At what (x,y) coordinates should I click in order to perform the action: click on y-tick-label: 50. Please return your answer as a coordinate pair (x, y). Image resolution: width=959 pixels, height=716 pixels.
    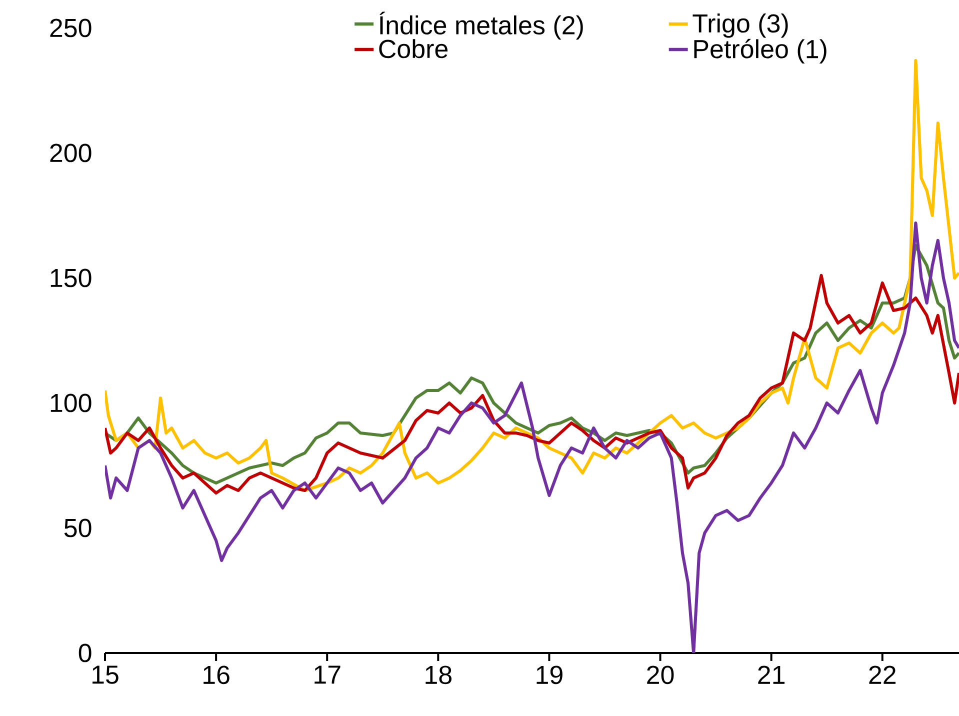
    Looking at the image, I should click on (78, 528).